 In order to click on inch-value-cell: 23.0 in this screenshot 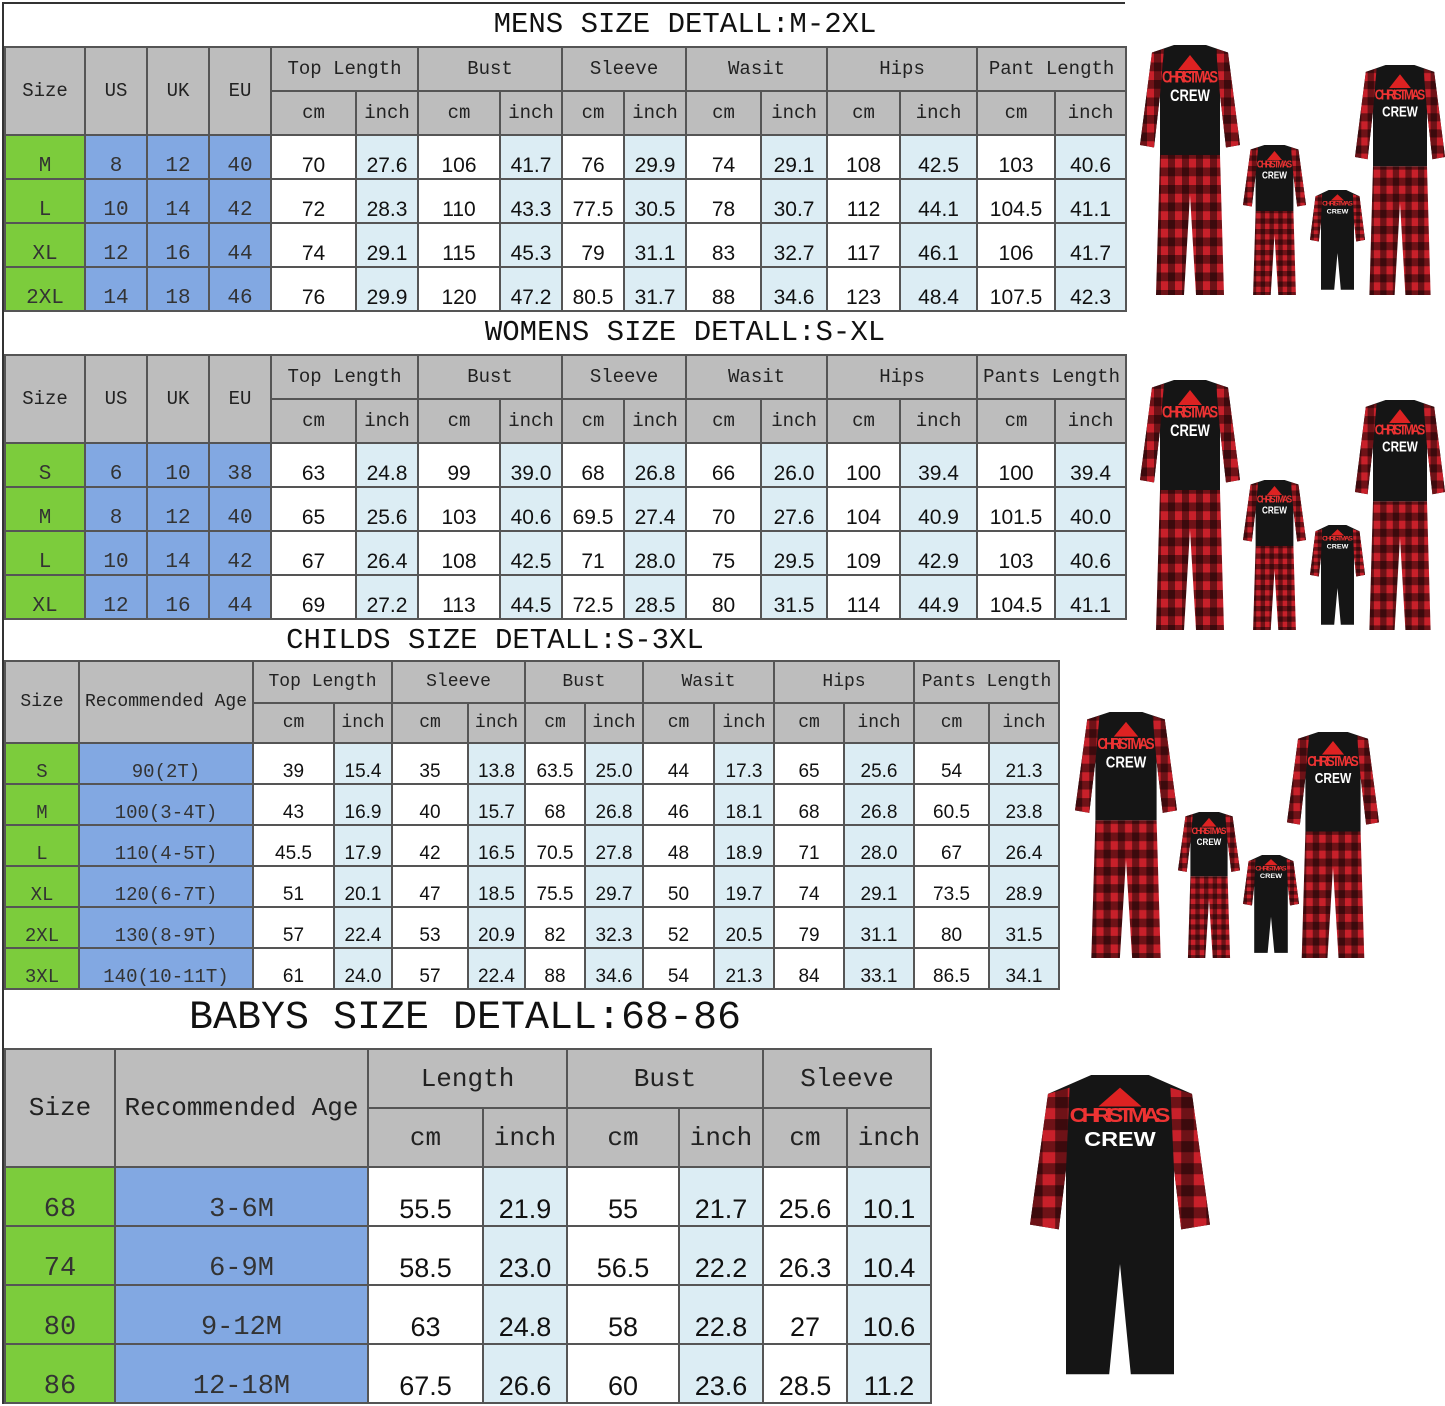, I will do `click(525, 1255)`.